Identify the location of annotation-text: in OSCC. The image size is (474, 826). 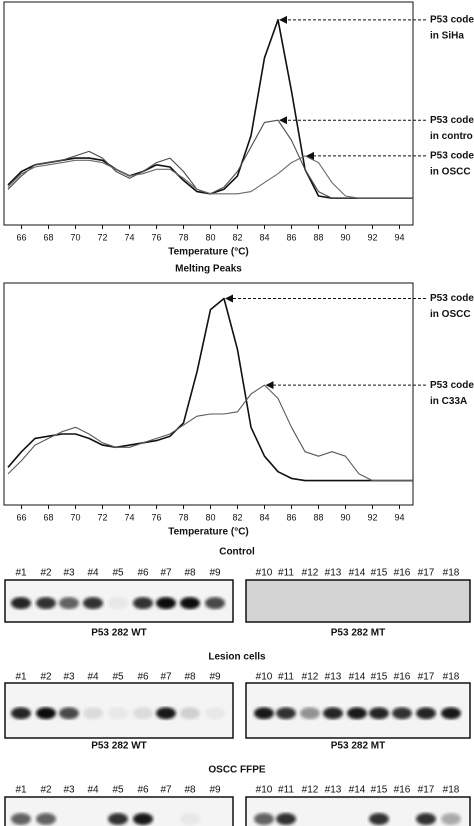
(450, 172).